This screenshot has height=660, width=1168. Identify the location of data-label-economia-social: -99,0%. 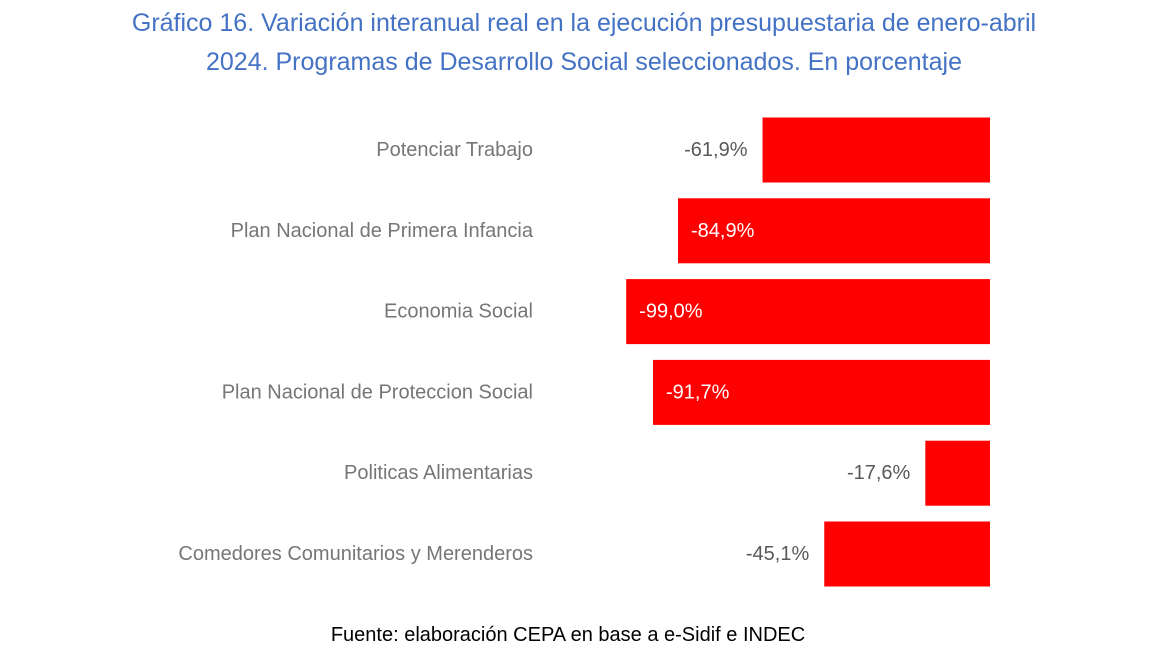
(671, 312).